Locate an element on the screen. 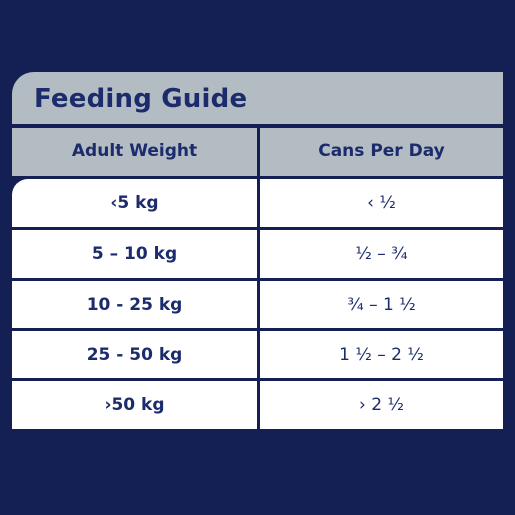  cell-cans-text: ‹ ½ is located at coordinates (381, 203).